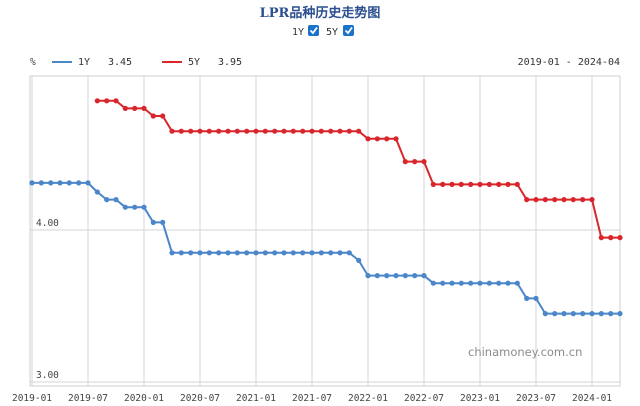 This screenshot has width=640, height=406. I want to click on legend-5y: 5Y 3.95, so click(202, 62).